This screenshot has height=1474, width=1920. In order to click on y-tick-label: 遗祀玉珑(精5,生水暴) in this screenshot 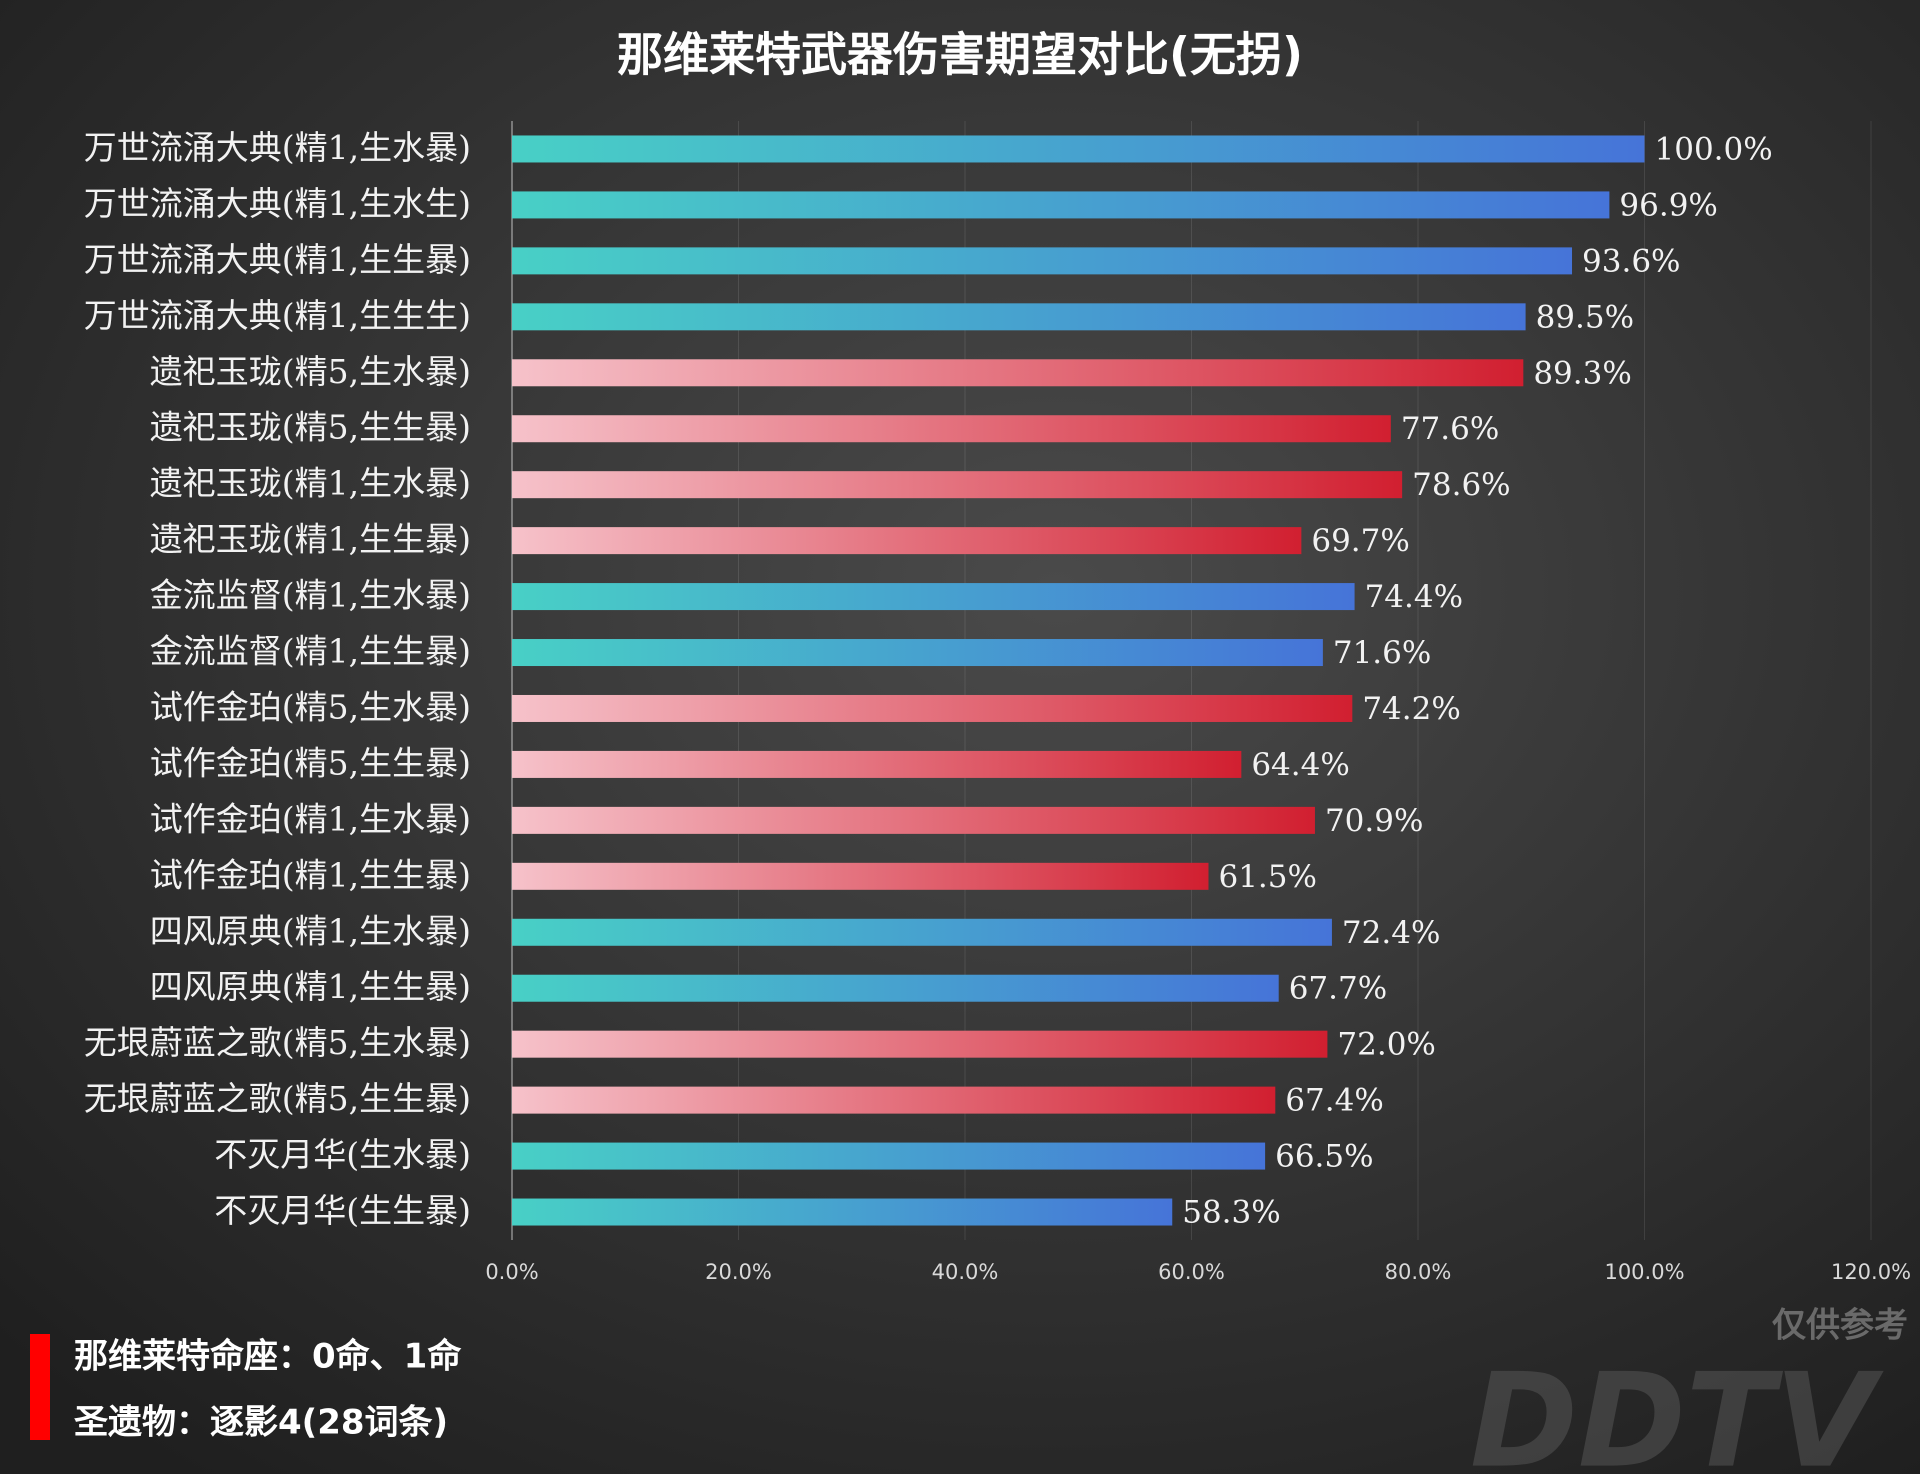, I will do `click(310, 371)`.